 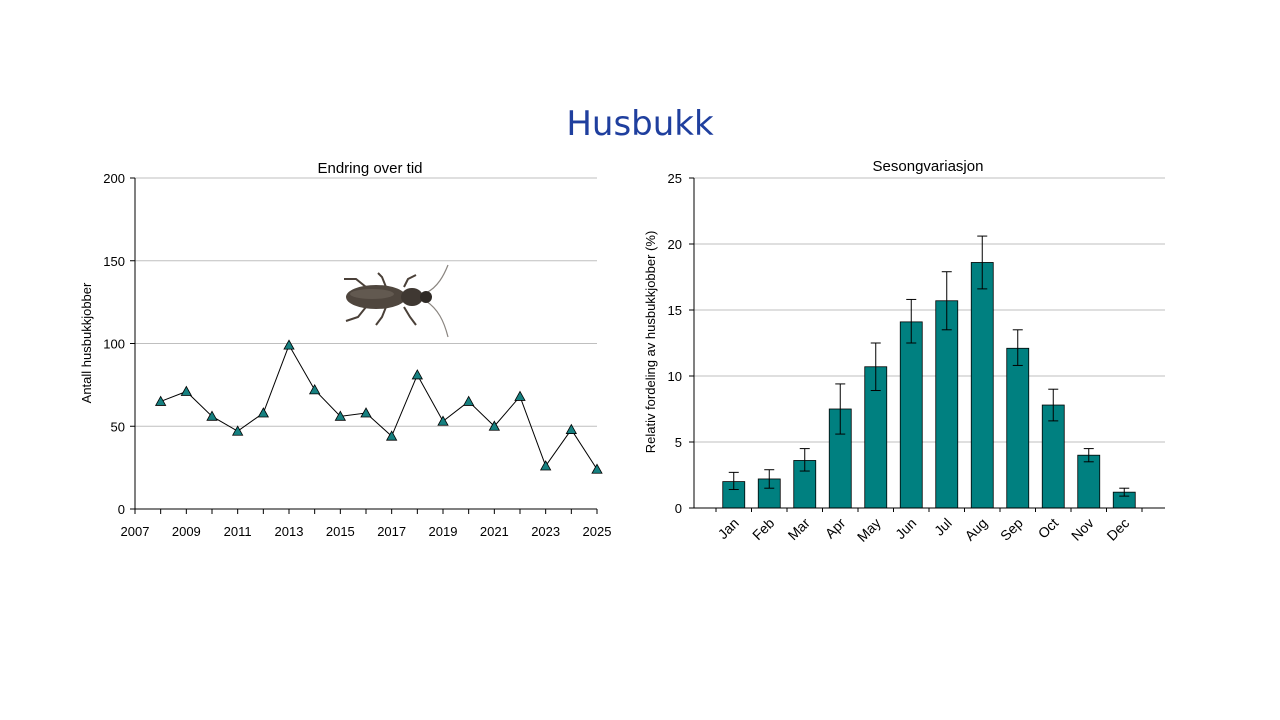 I want to click on right-y-tick-label: 0, so click(x=678, y=508).